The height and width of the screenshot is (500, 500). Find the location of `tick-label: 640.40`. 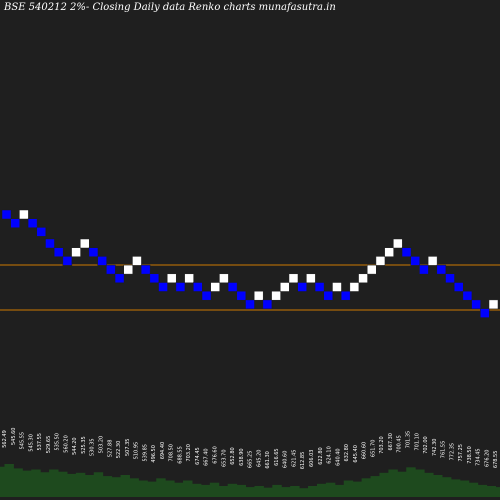

tick-label: 640.40 is located at coordinates (338, 457).